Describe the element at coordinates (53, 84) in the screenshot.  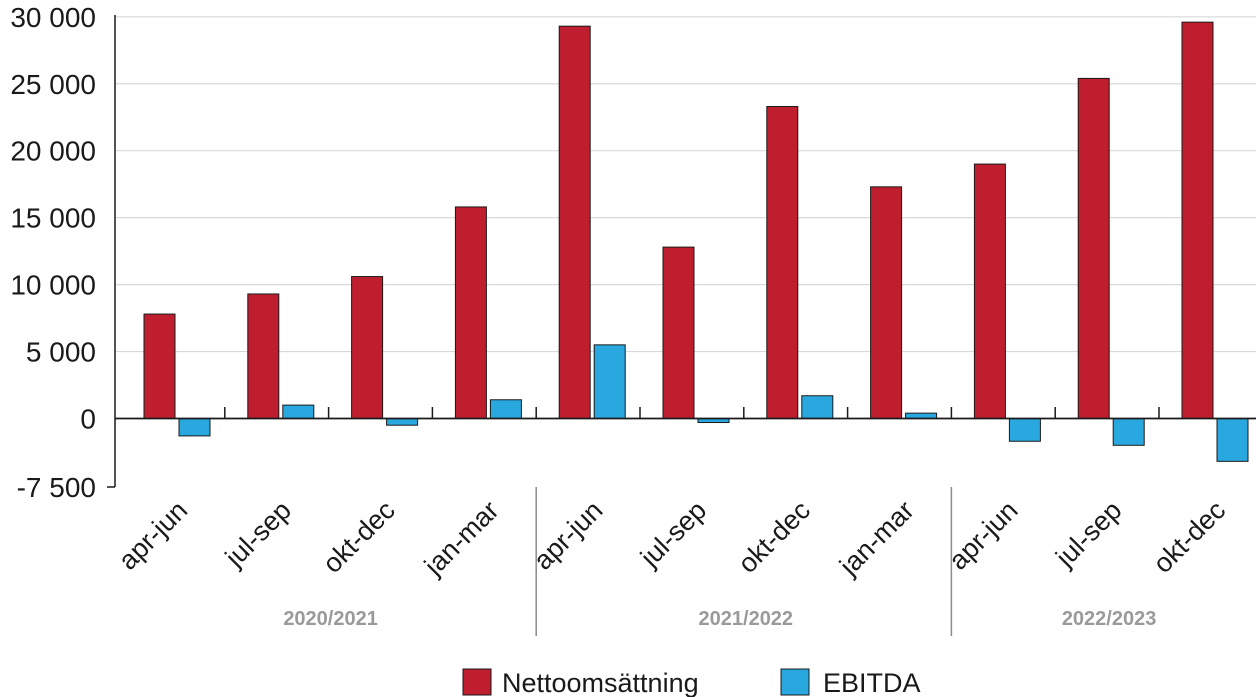
I see `y-tick-label: 25 000` at that location.